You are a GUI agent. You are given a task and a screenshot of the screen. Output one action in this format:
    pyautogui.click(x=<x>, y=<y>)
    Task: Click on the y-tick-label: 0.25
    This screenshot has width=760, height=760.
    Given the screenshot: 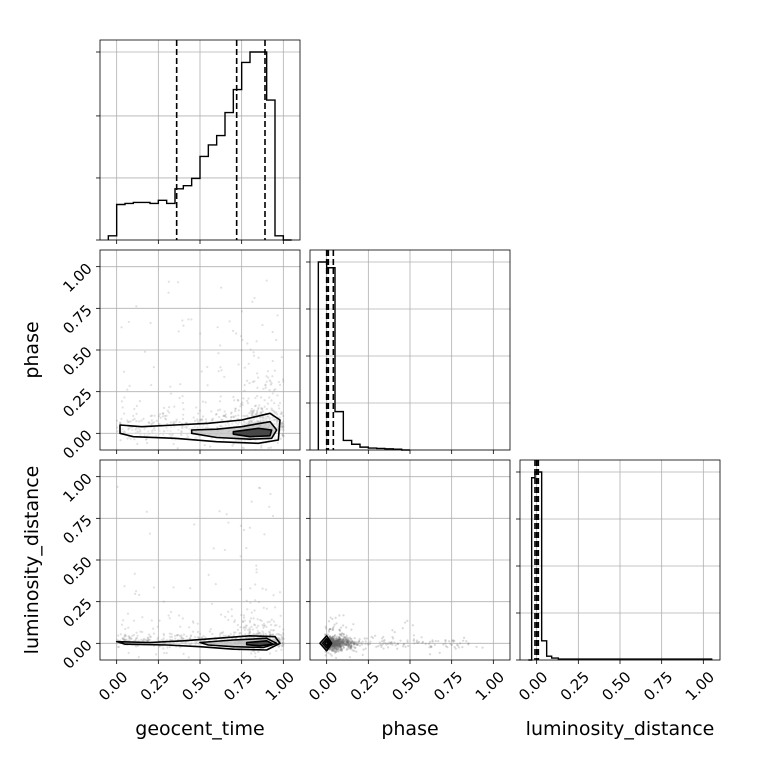 What is the action you would take?
    pyautogui.click(x=77, y=403)
    